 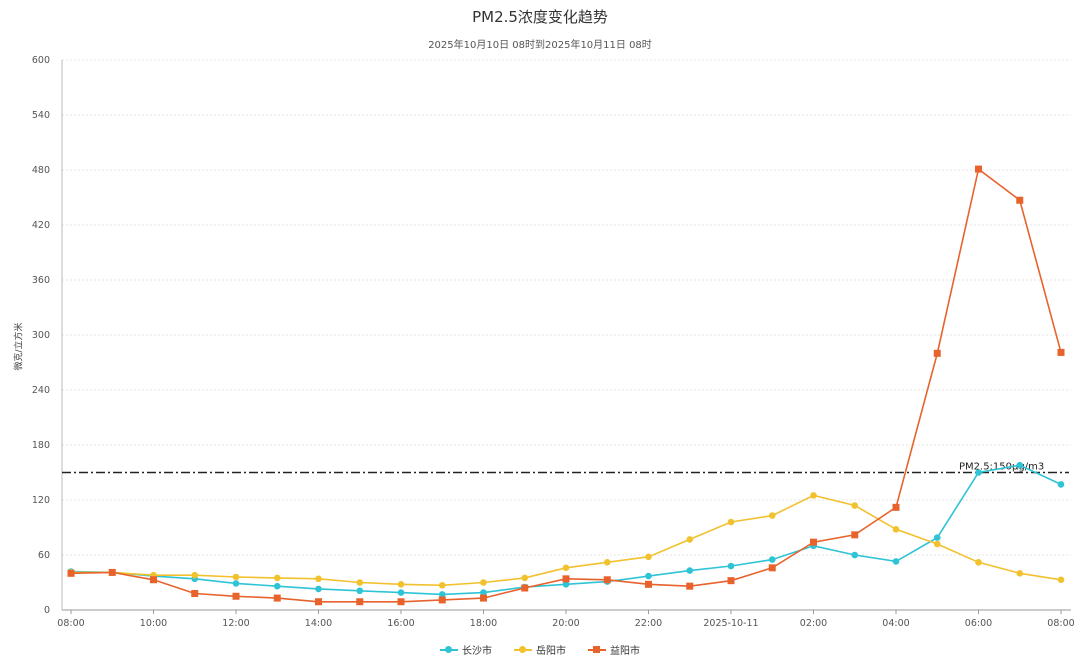 I want to click on threshold-line-group: PM2.5:150μg/m3, so click(x=565, y=468).